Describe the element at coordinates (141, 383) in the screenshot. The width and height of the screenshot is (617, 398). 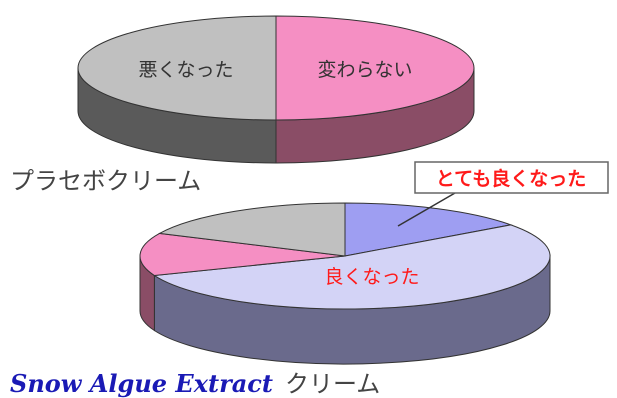
I see `extract-caption-brand: Snow Algue Extract` at that location.